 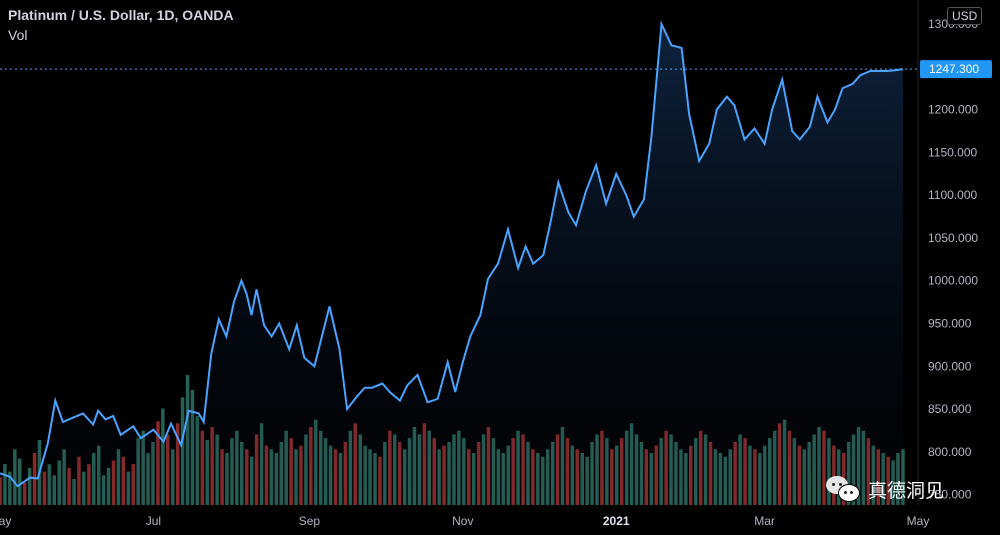 I want to click on price-tick-label: 850.000, so click(x=950, y=409).